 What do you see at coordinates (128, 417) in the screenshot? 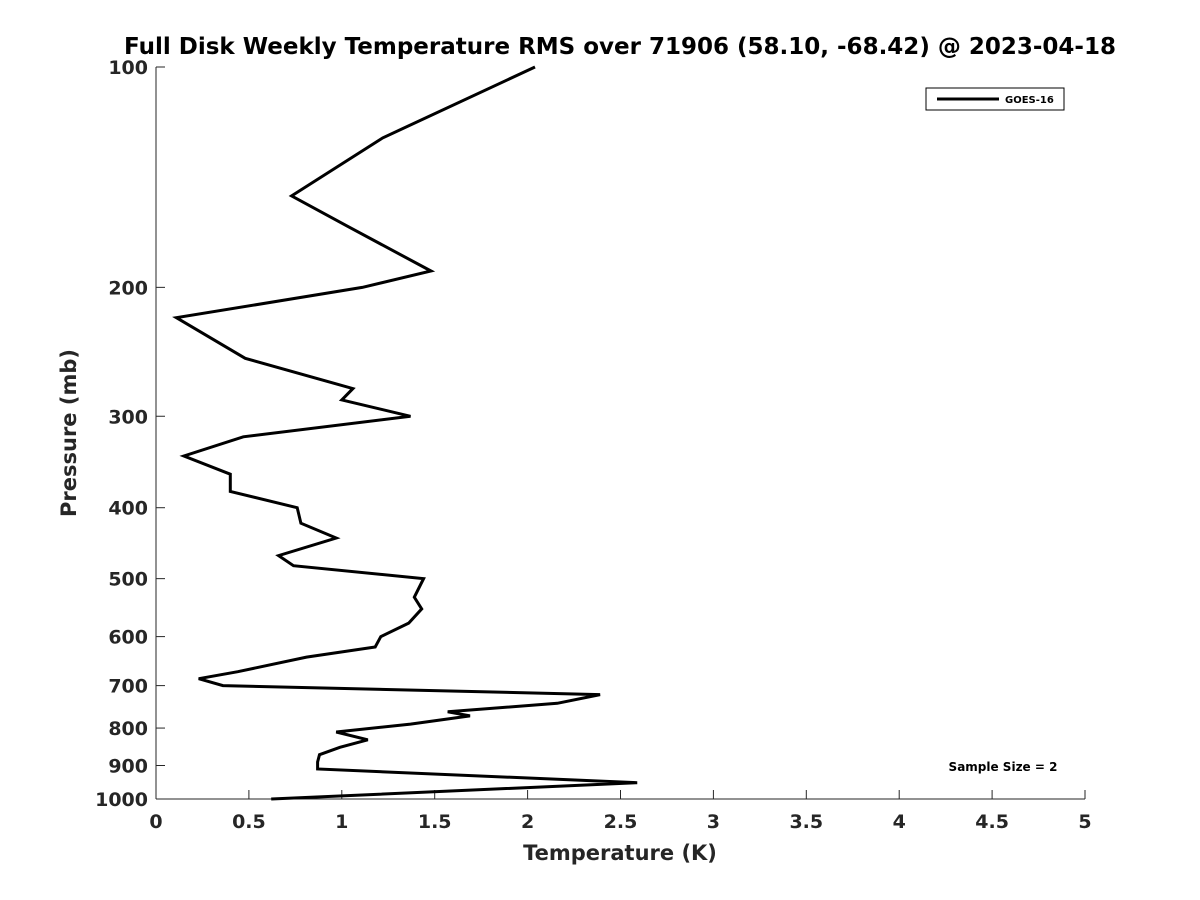
I see `y-tick-label: 300` at bounding box center [128, 417].